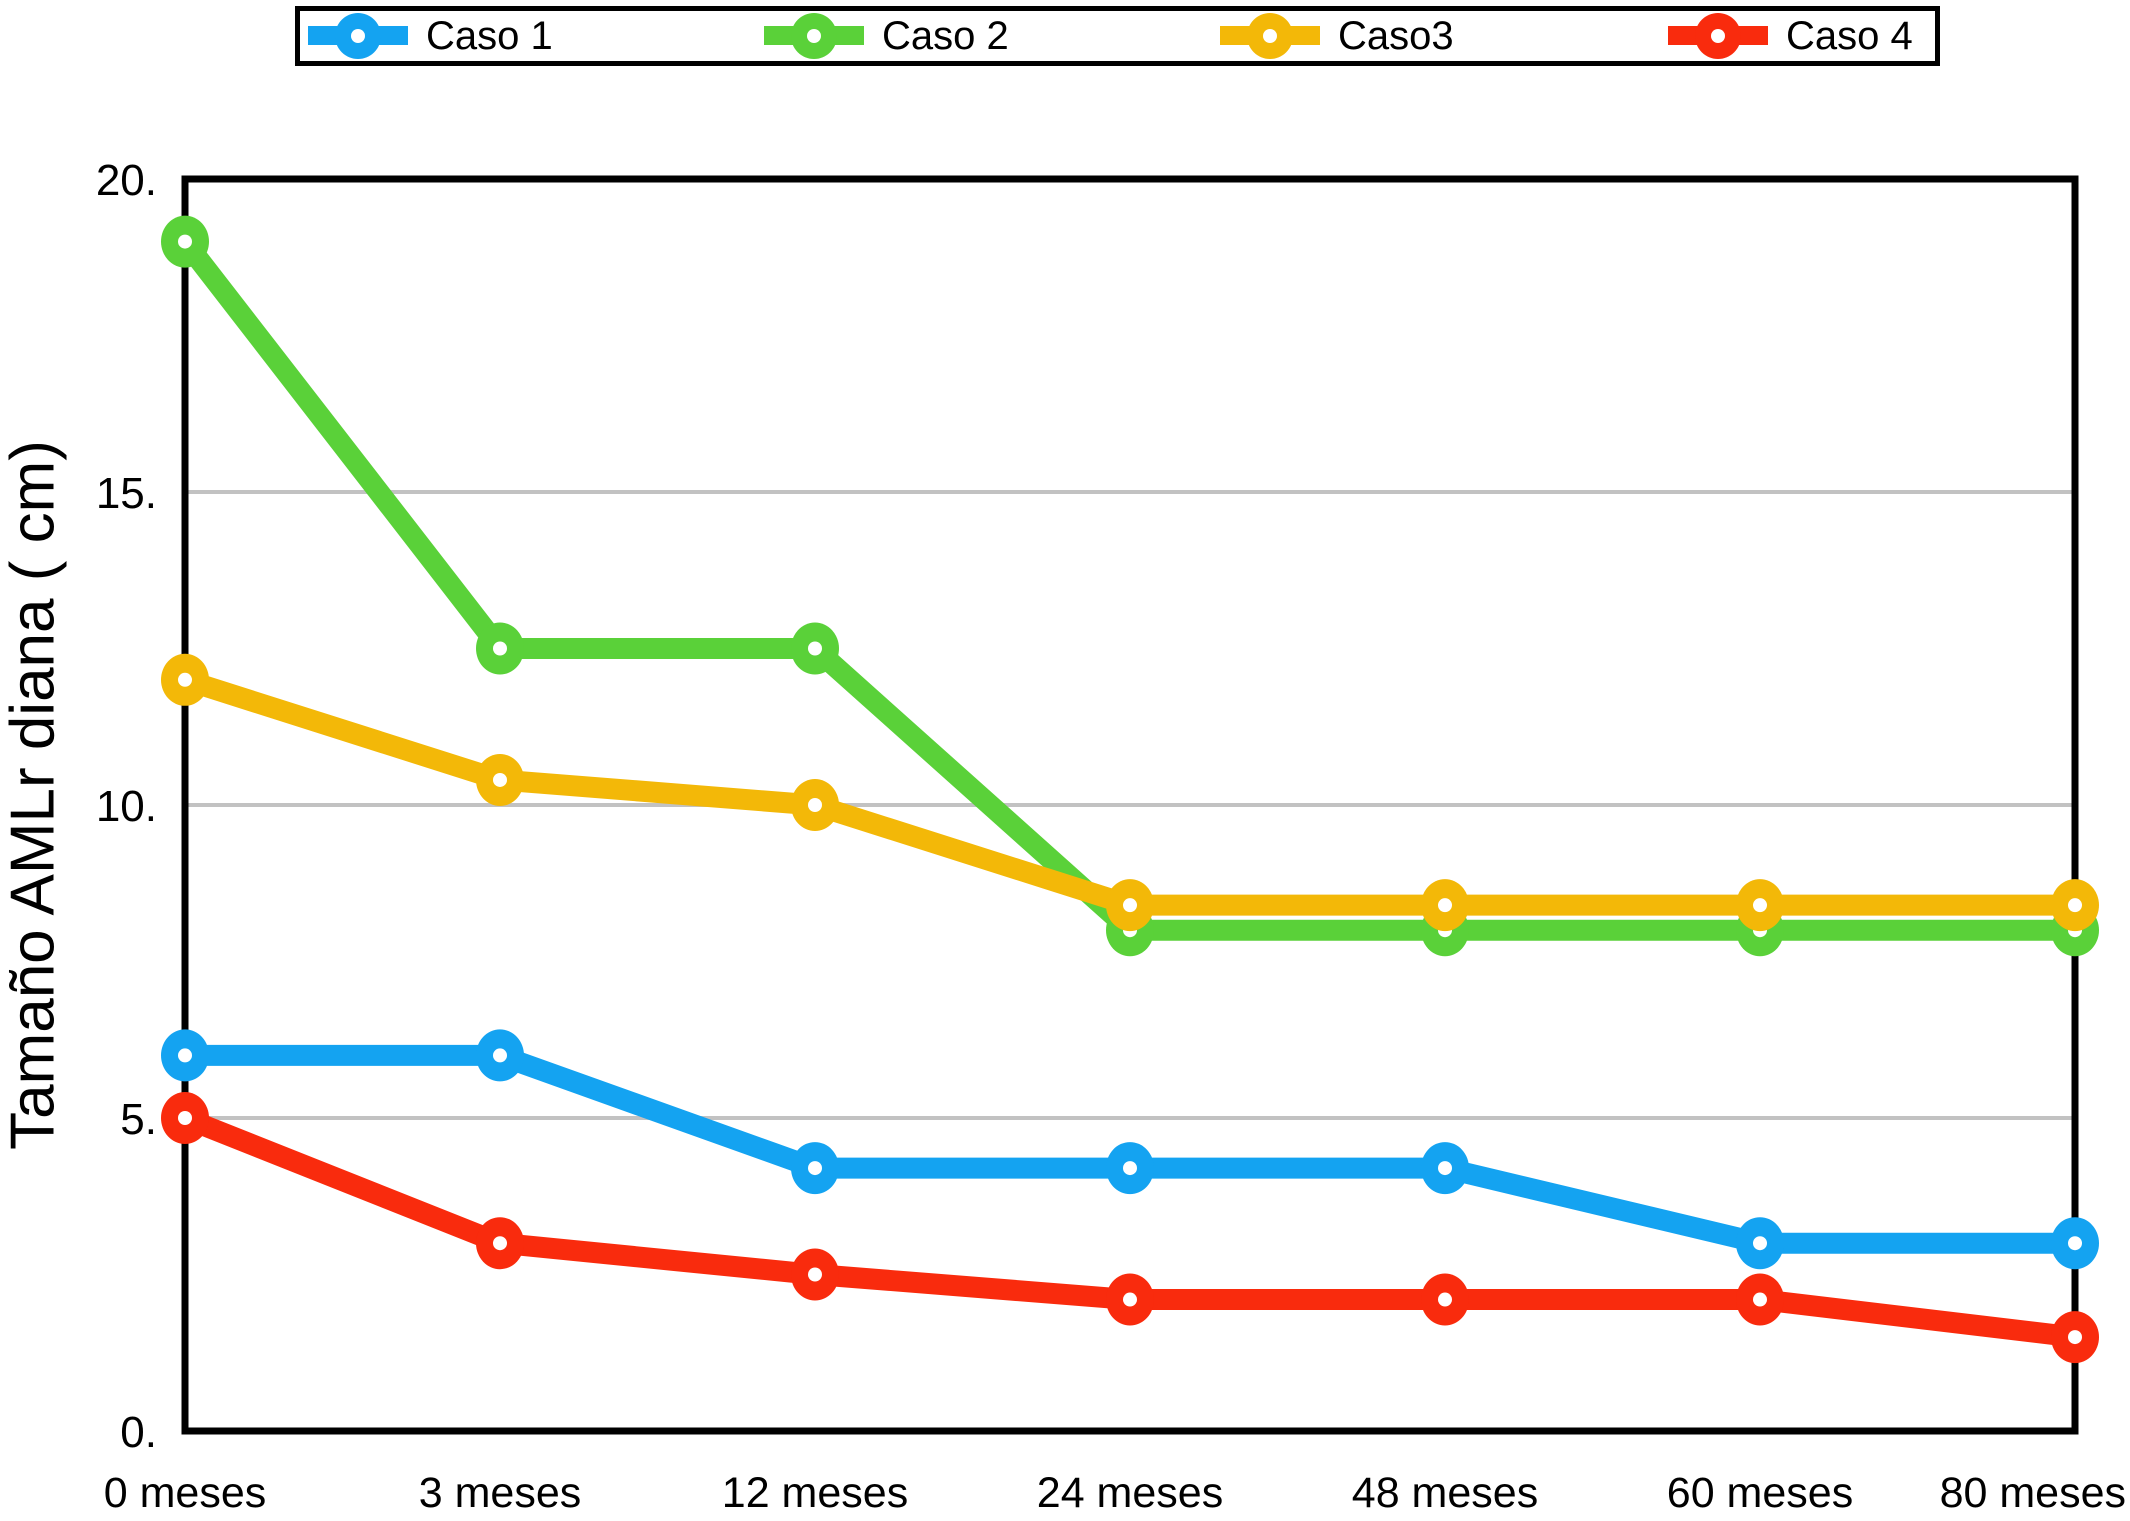  What do you see at coordinates (1117, 36) in the screenshot?
I see `legend: Caso 1 Caso 2 Caso3` at bounding box center [1117, 36].